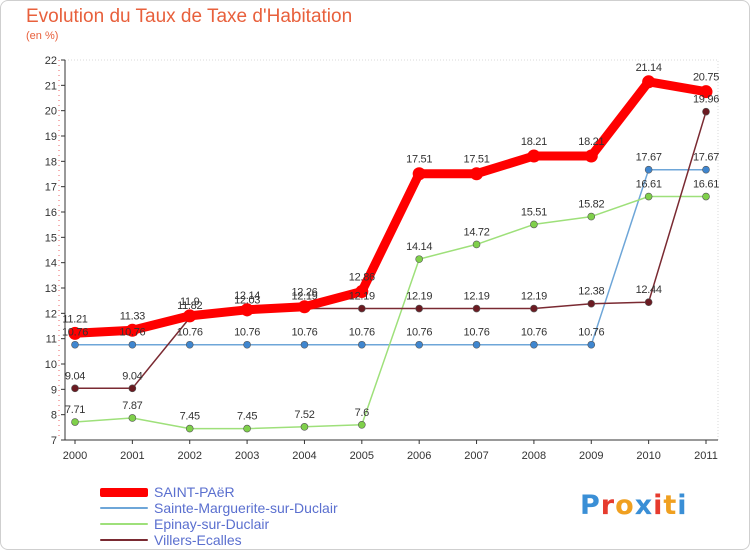 The height and width of the screenshot is (550, 750). I want to click on data-label: 16.61, so click(706, 185).